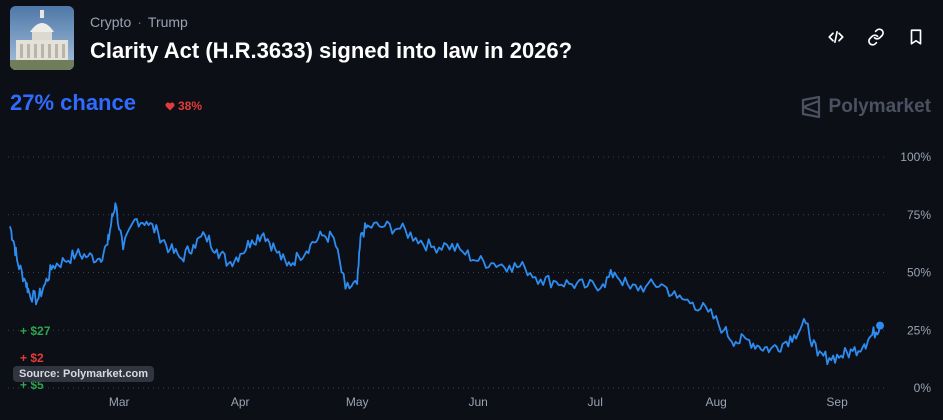 This screenshot has height=420, width=943. Describe the element at coordinates (167, 22) in the screenshot. I see `breadcrumb-trump: Trump` at that location.